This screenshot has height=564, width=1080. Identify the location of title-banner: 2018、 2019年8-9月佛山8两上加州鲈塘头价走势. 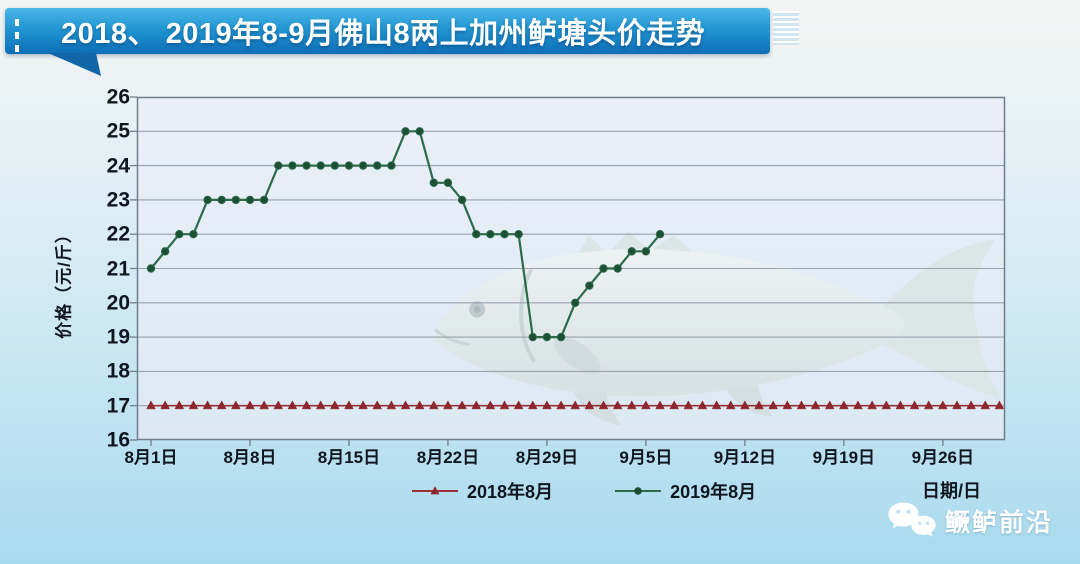
(387, 32).